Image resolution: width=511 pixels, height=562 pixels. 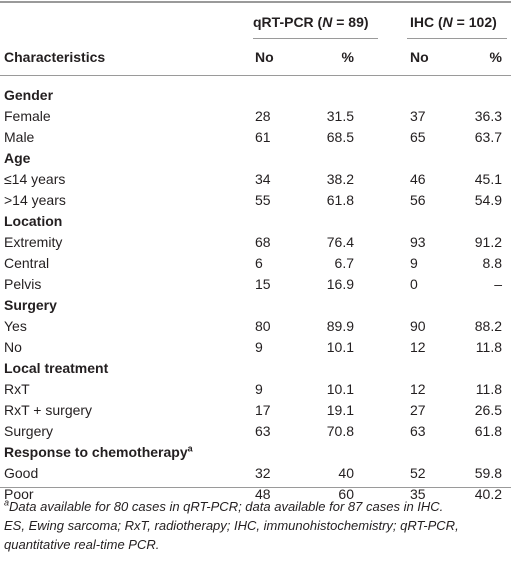 What do you see at coordinates (488, 242) in the screenshot?
I see `value-cell: 91.2` at bounding box center [488, 242].